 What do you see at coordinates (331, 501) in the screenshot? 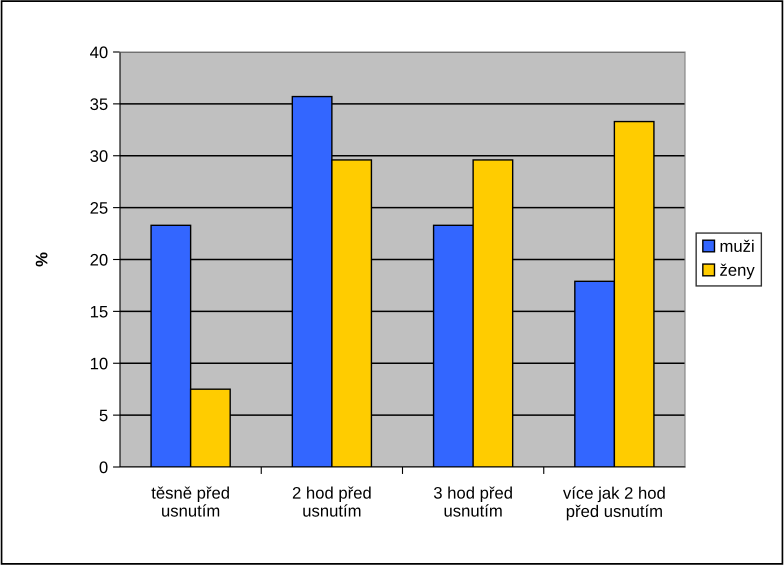
I see `x-tick-label: 2 hod před usnutím` at bounding box center [331, 501].